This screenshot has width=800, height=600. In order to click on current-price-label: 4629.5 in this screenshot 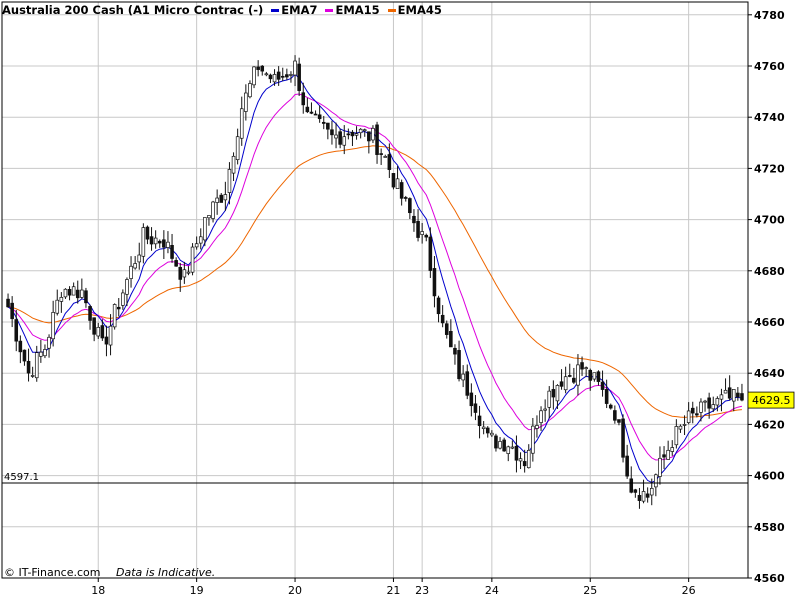, I will do `click(771, 400)`.